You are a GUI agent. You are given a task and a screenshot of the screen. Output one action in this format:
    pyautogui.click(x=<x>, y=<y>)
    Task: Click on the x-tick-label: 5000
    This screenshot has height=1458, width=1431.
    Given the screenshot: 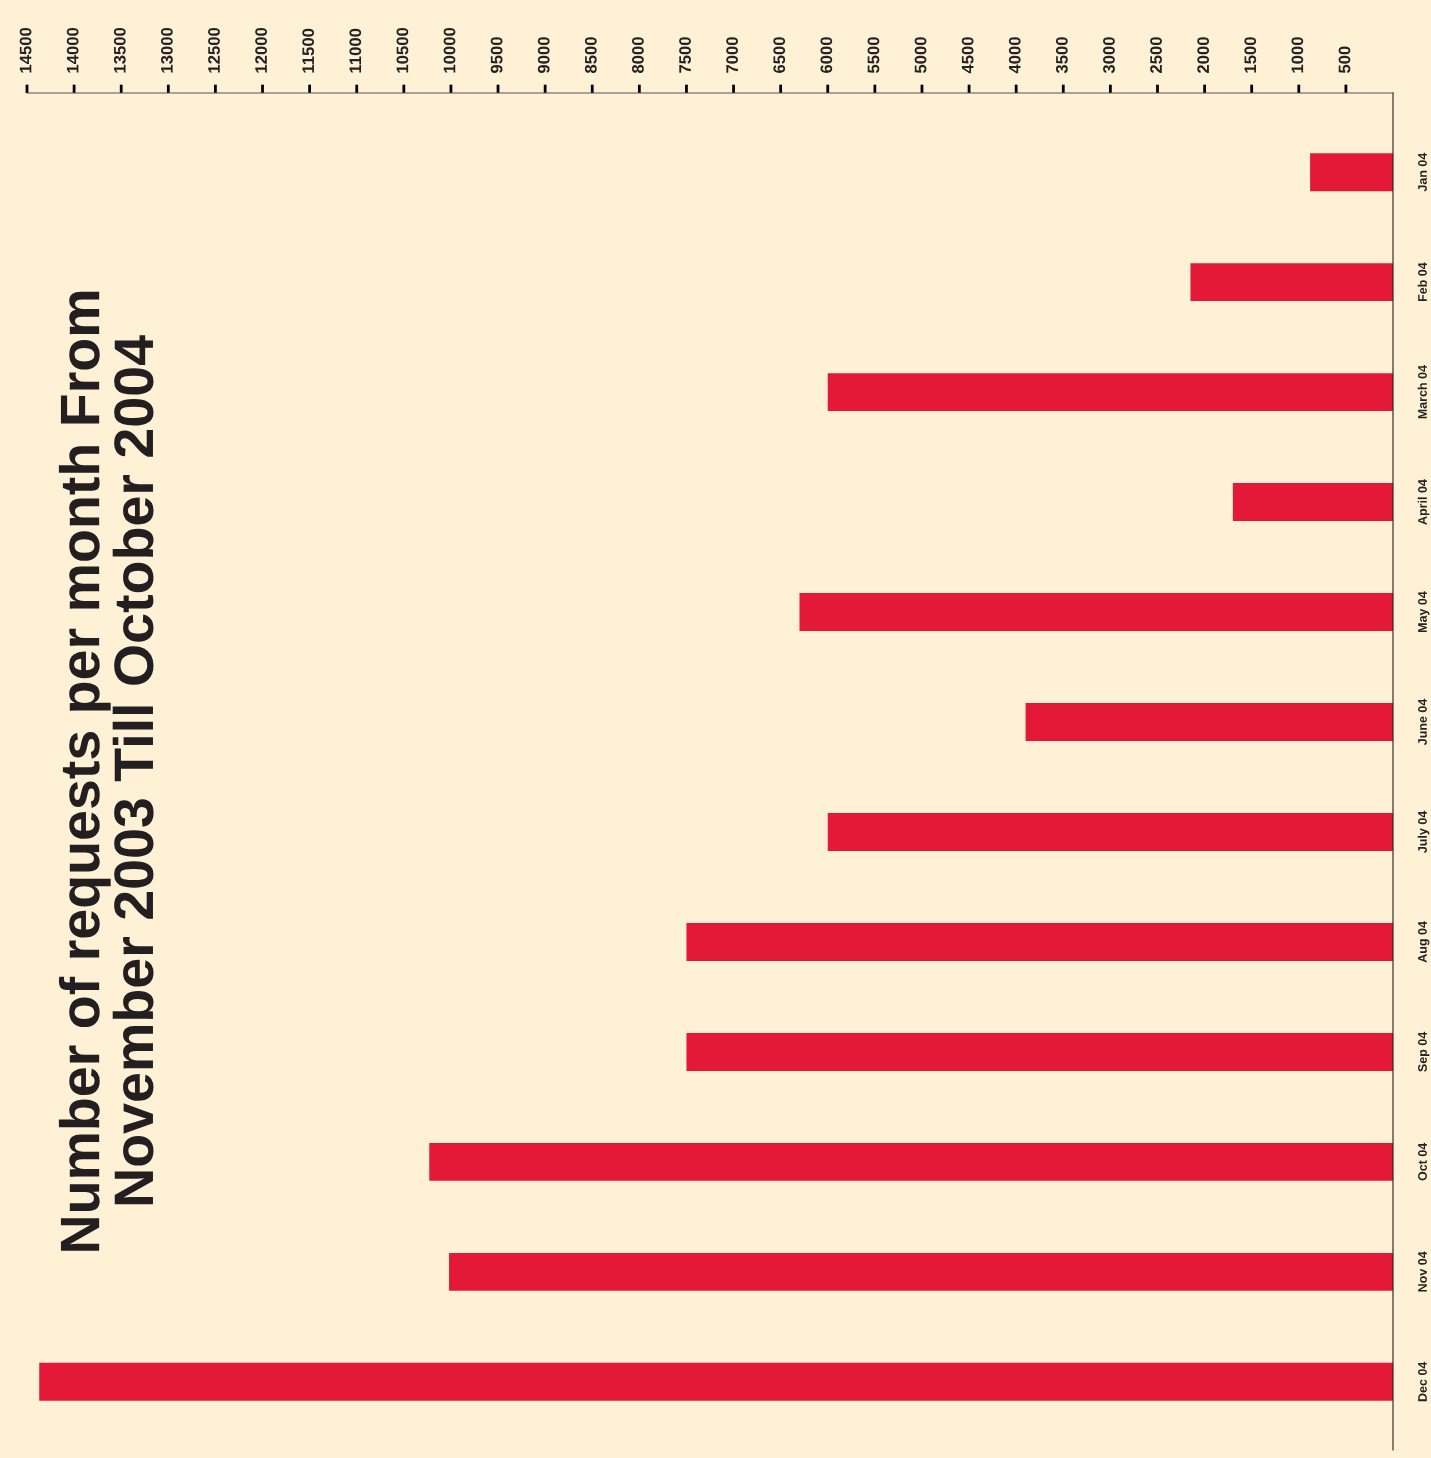 What is the action you would take?
    pyautogui.click(x=920, y=55)
    